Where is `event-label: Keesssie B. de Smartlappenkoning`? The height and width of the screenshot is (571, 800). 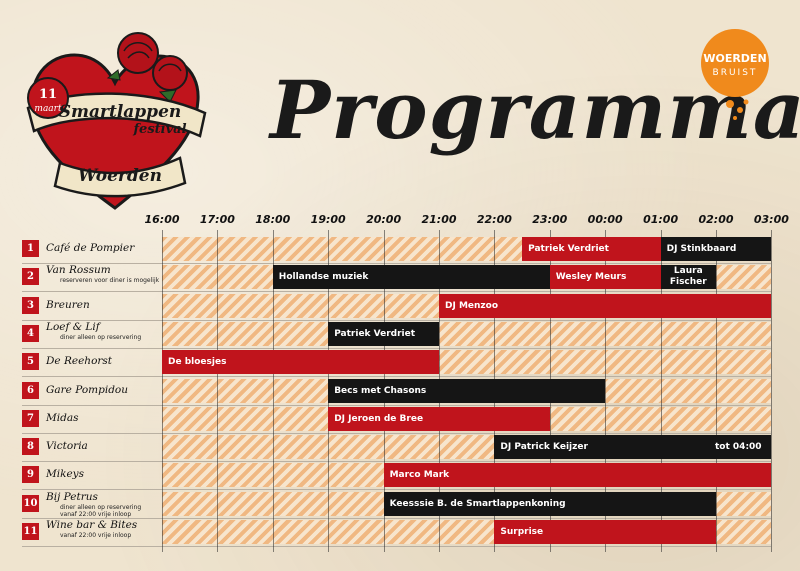
event-label: Keesssie B. de Smartlappenkoning is located at coordinates (477, 503).